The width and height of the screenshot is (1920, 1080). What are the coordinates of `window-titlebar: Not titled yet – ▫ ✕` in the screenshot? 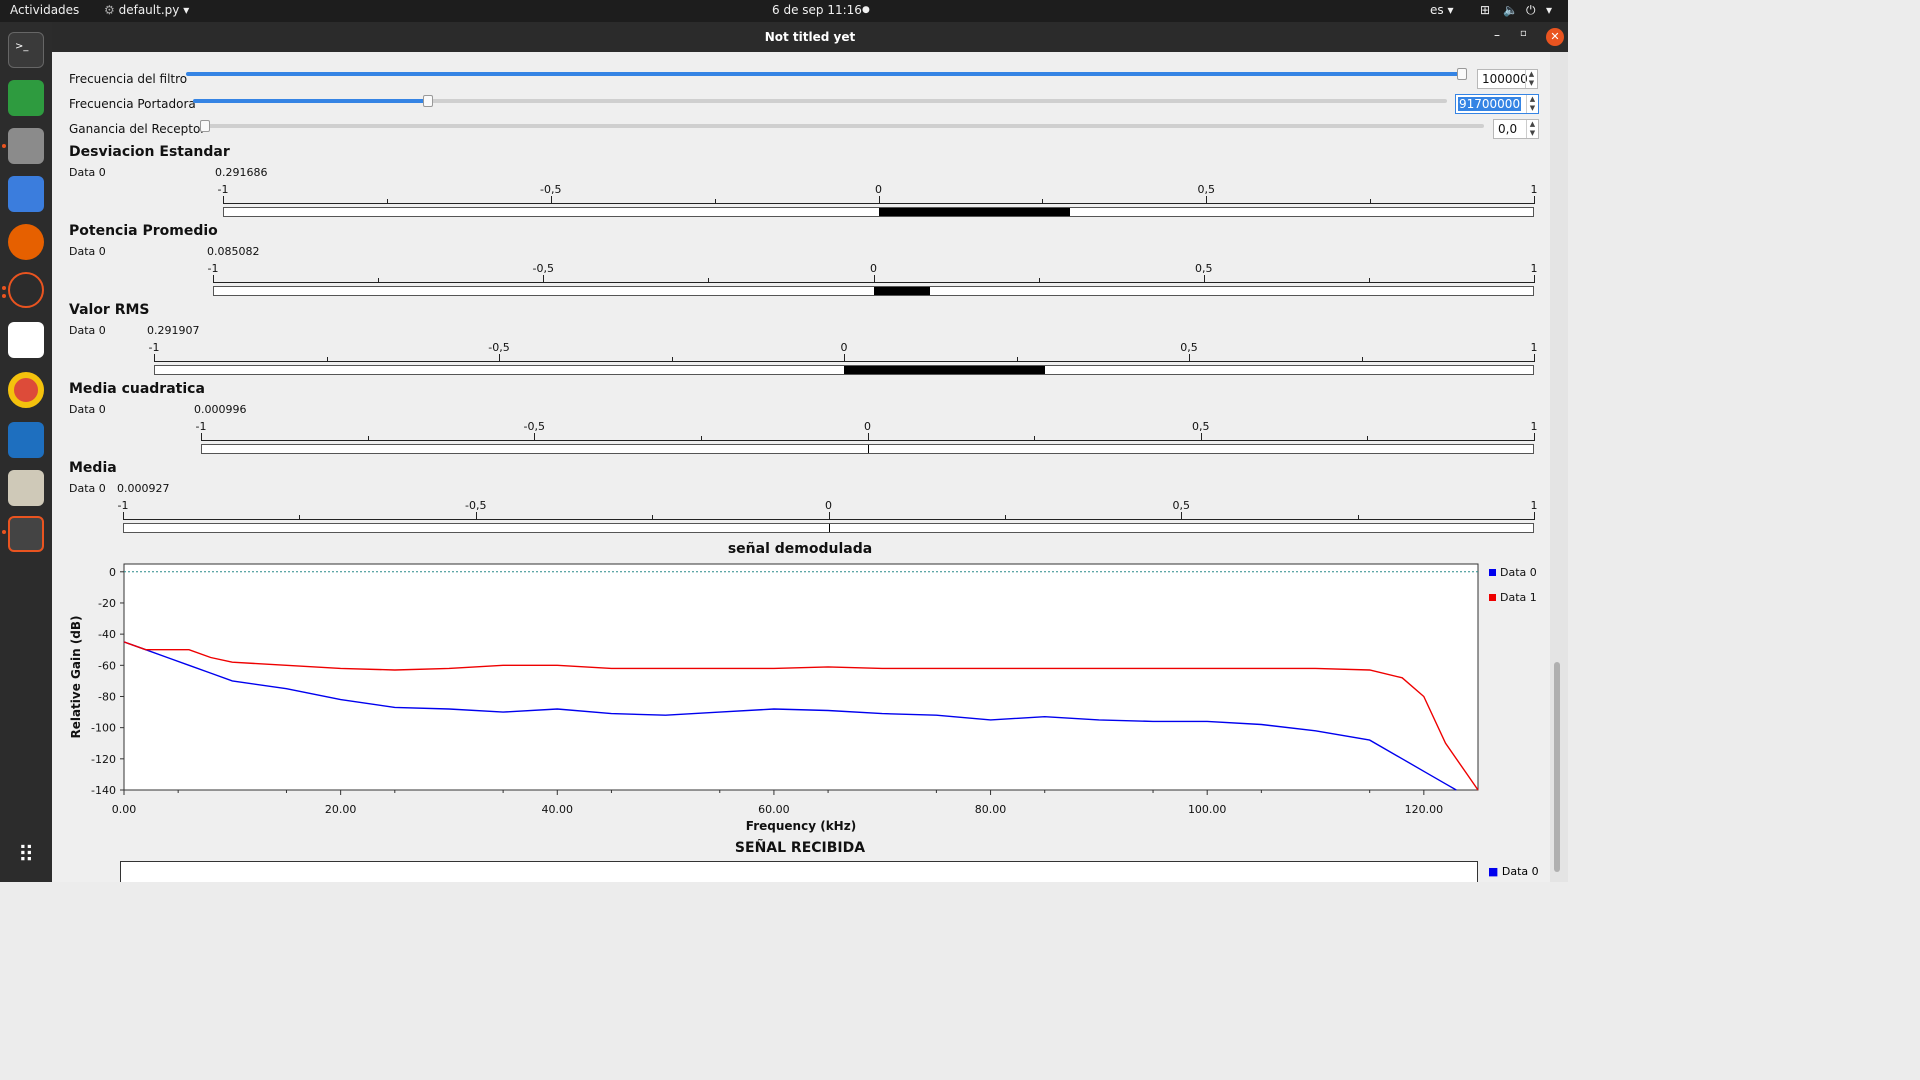 It's located at (810, 37).